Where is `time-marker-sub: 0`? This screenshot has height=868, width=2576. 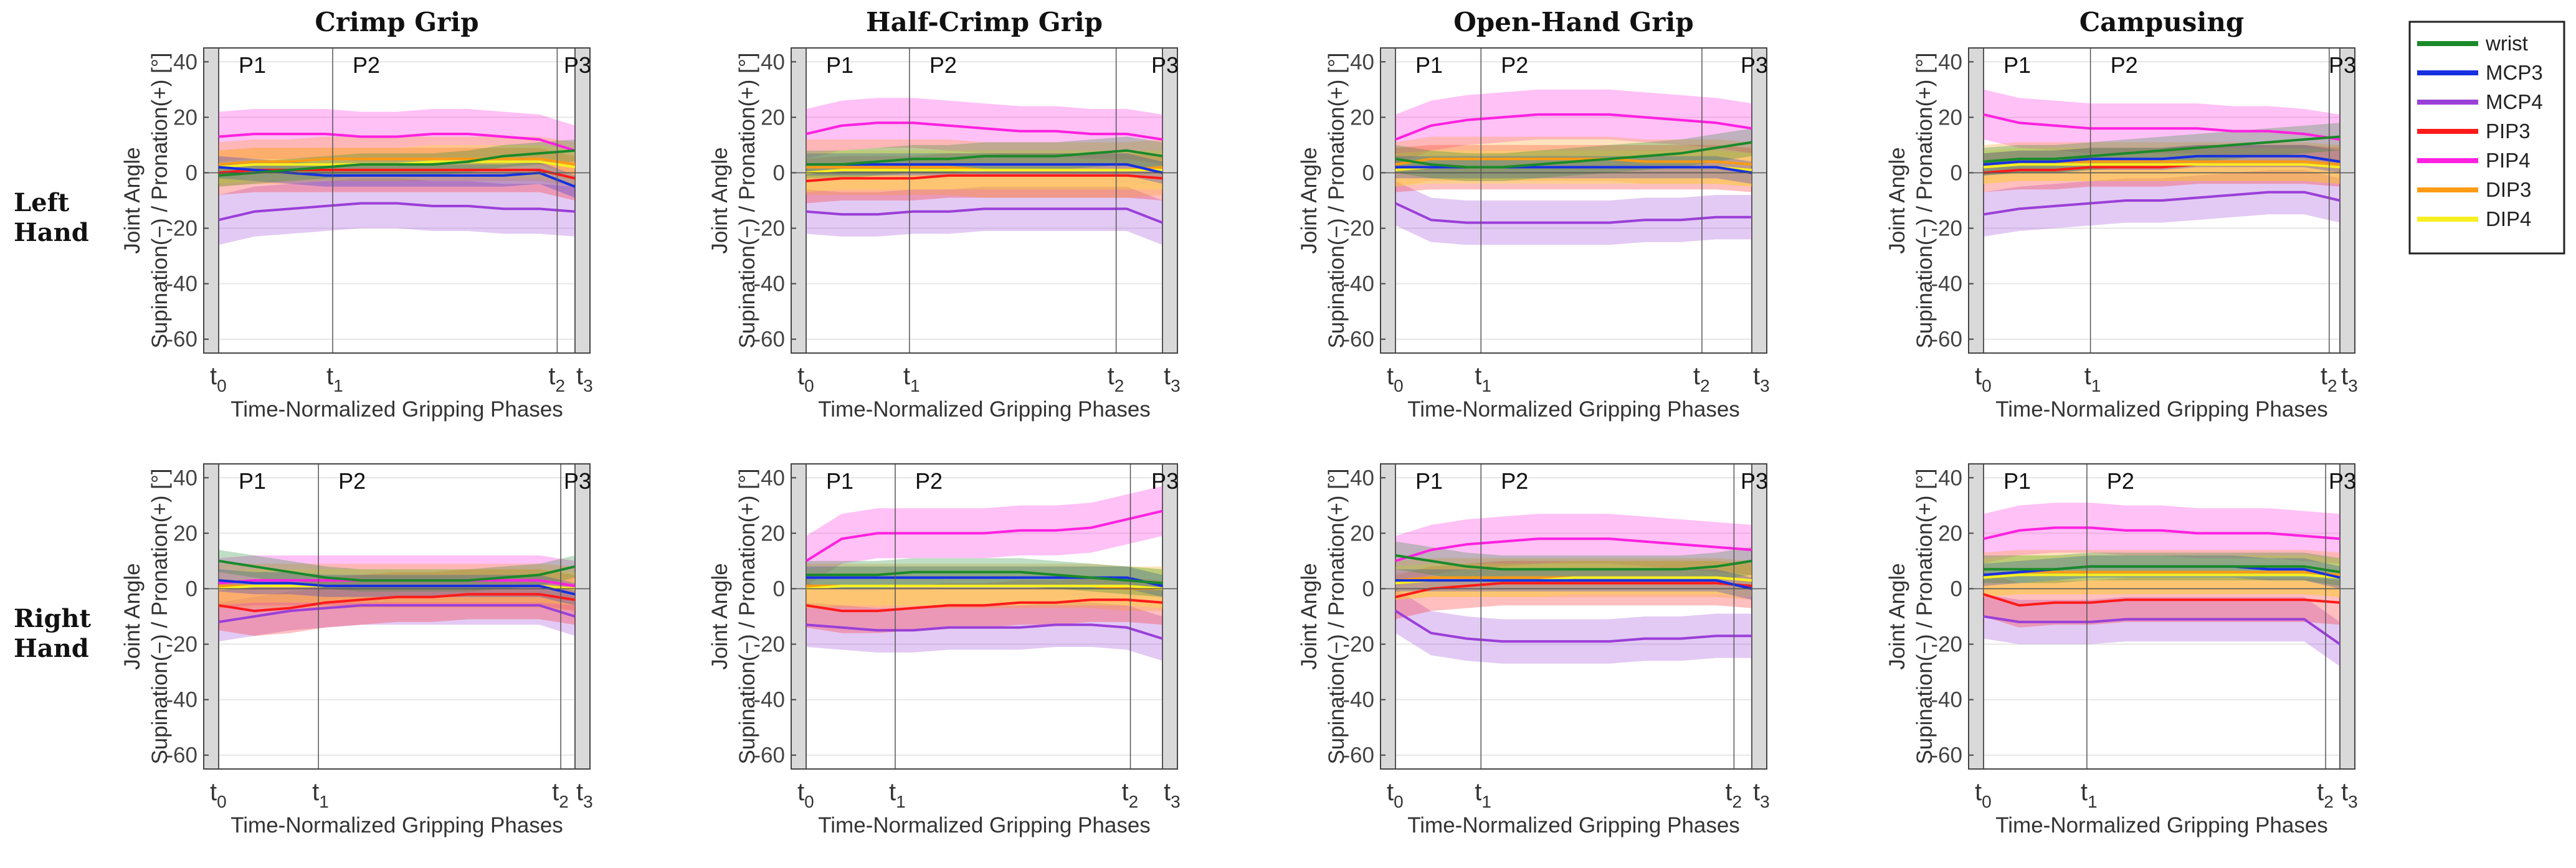 time-marker-sub: 0 is located at coordinates (222, 801).